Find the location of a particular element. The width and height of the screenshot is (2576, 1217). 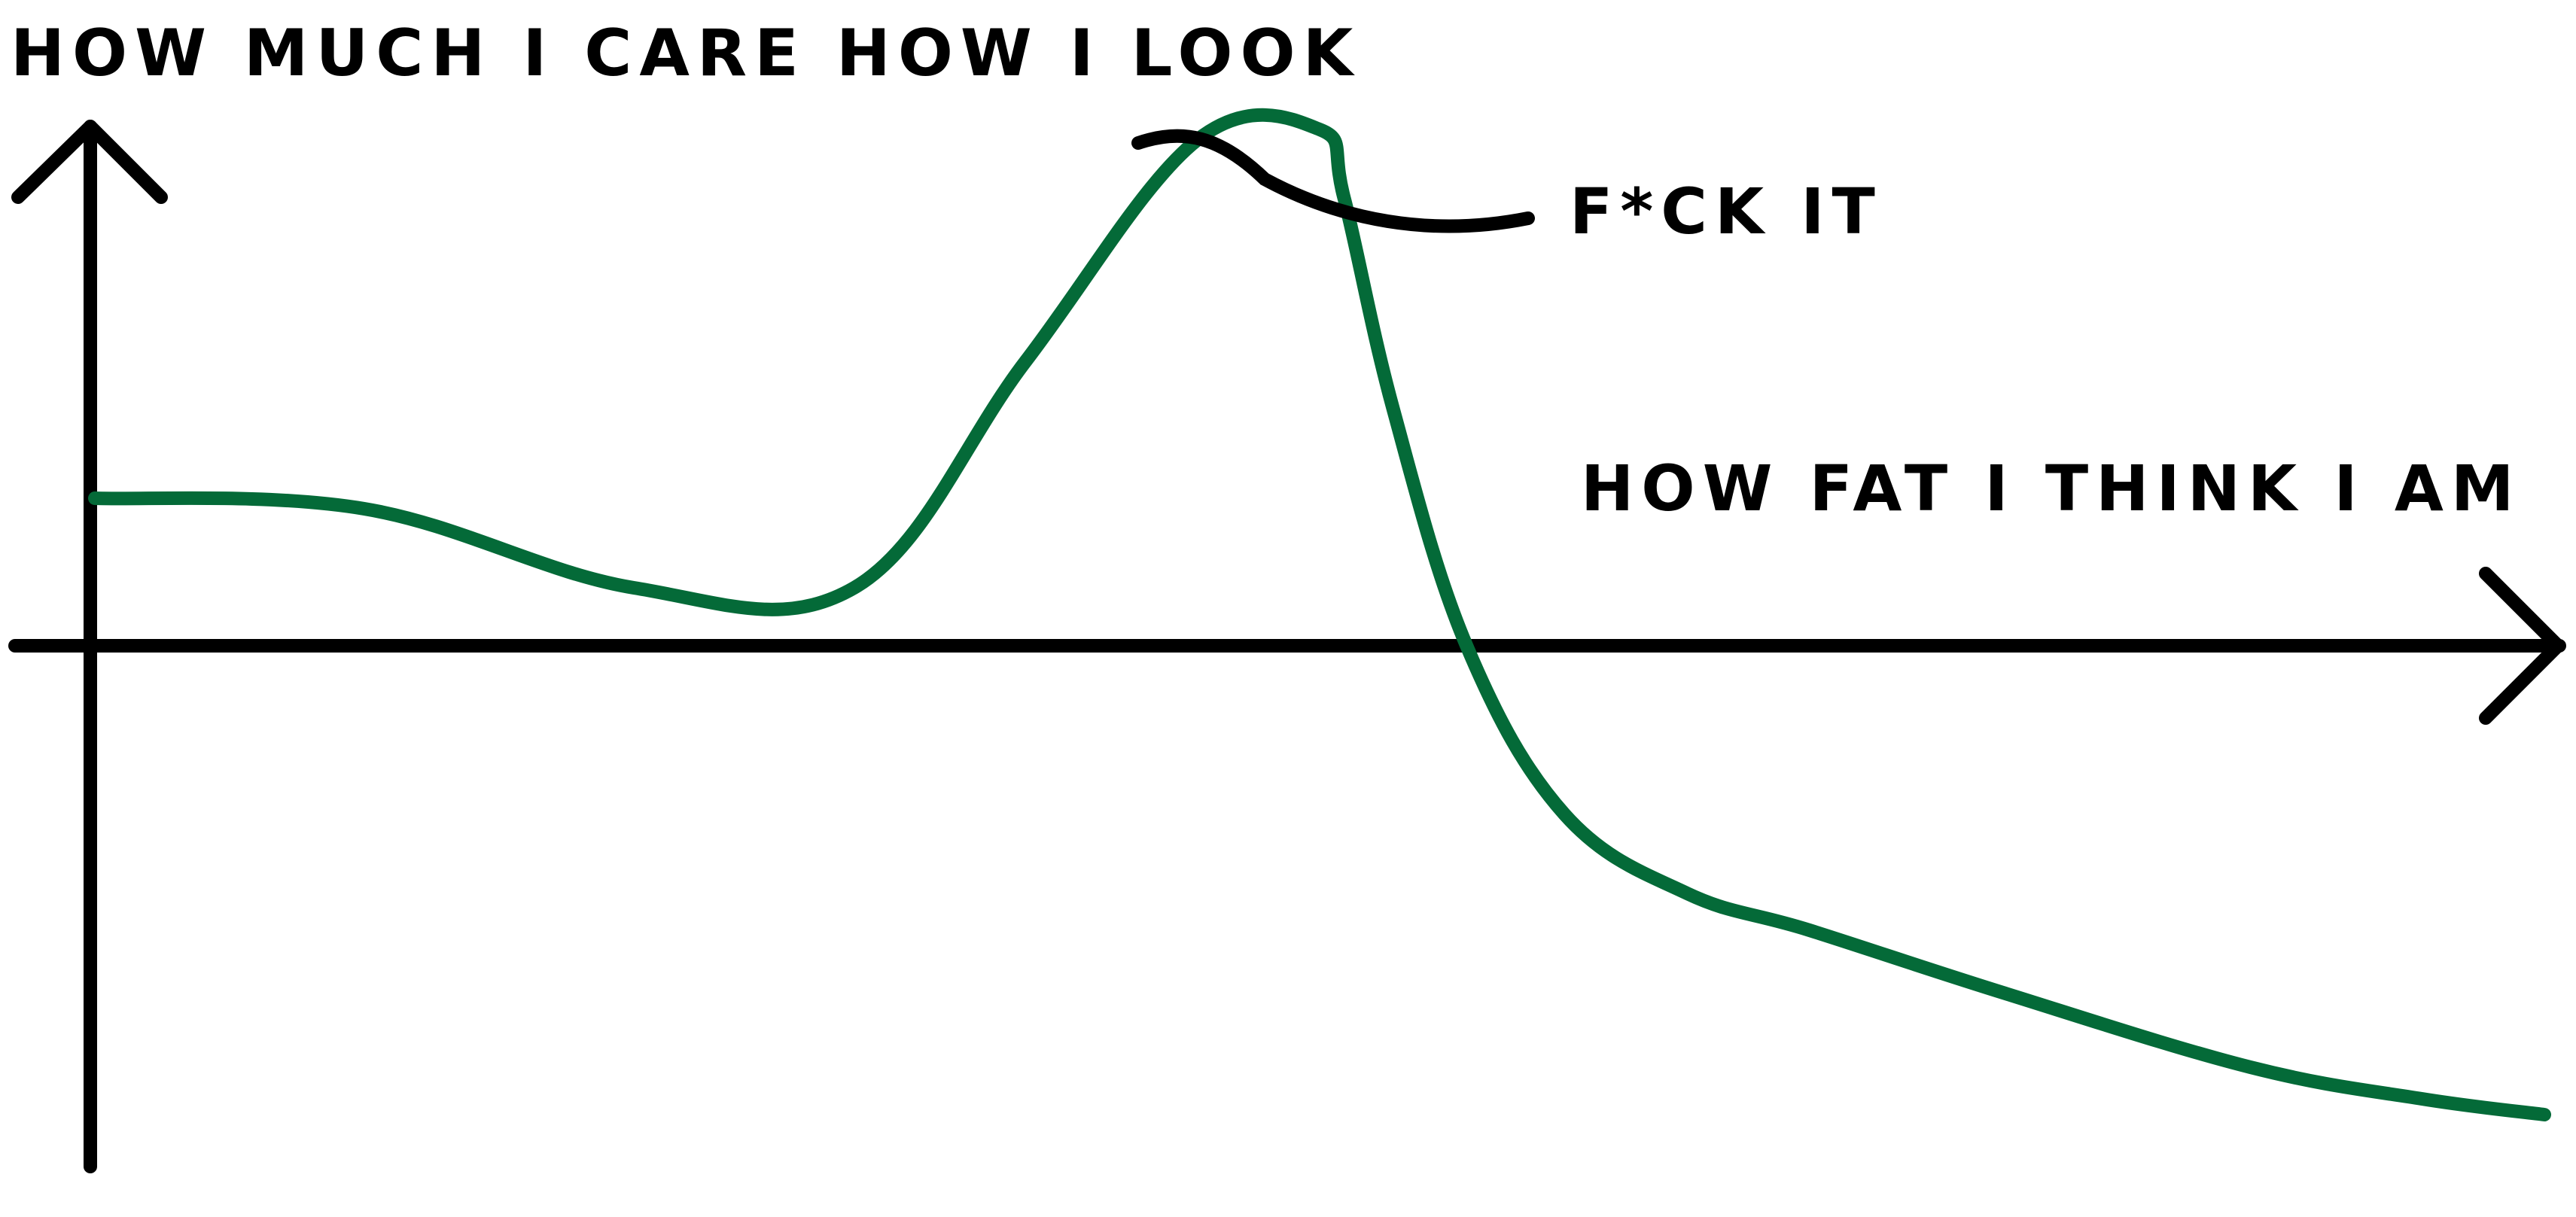

y-axis-arrowhead is located at coordinates (90, 162).